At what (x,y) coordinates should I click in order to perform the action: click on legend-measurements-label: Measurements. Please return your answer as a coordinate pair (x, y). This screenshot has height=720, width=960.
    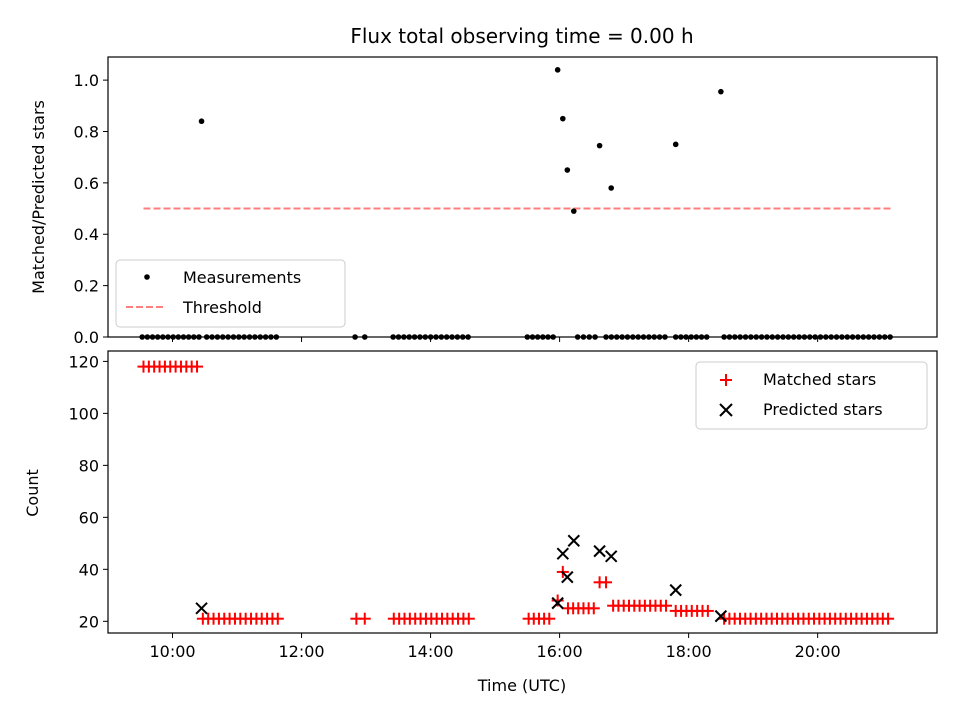
    Looking at the image, I should click on (242, 277).